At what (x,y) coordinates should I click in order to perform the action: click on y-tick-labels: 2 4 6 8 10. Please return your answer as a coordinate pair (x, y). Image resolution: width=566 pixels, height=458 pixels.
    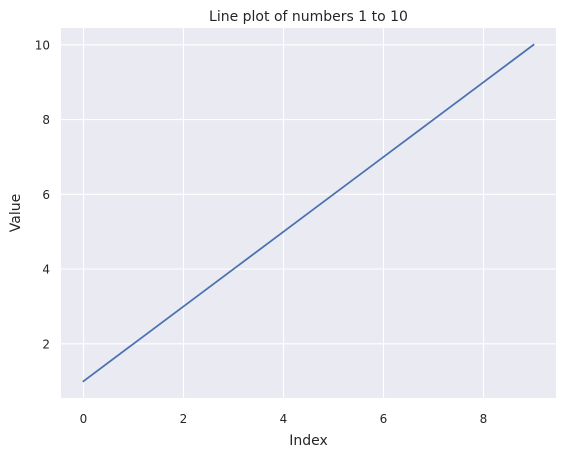
    Looking at the image, I should click on (42, 194).